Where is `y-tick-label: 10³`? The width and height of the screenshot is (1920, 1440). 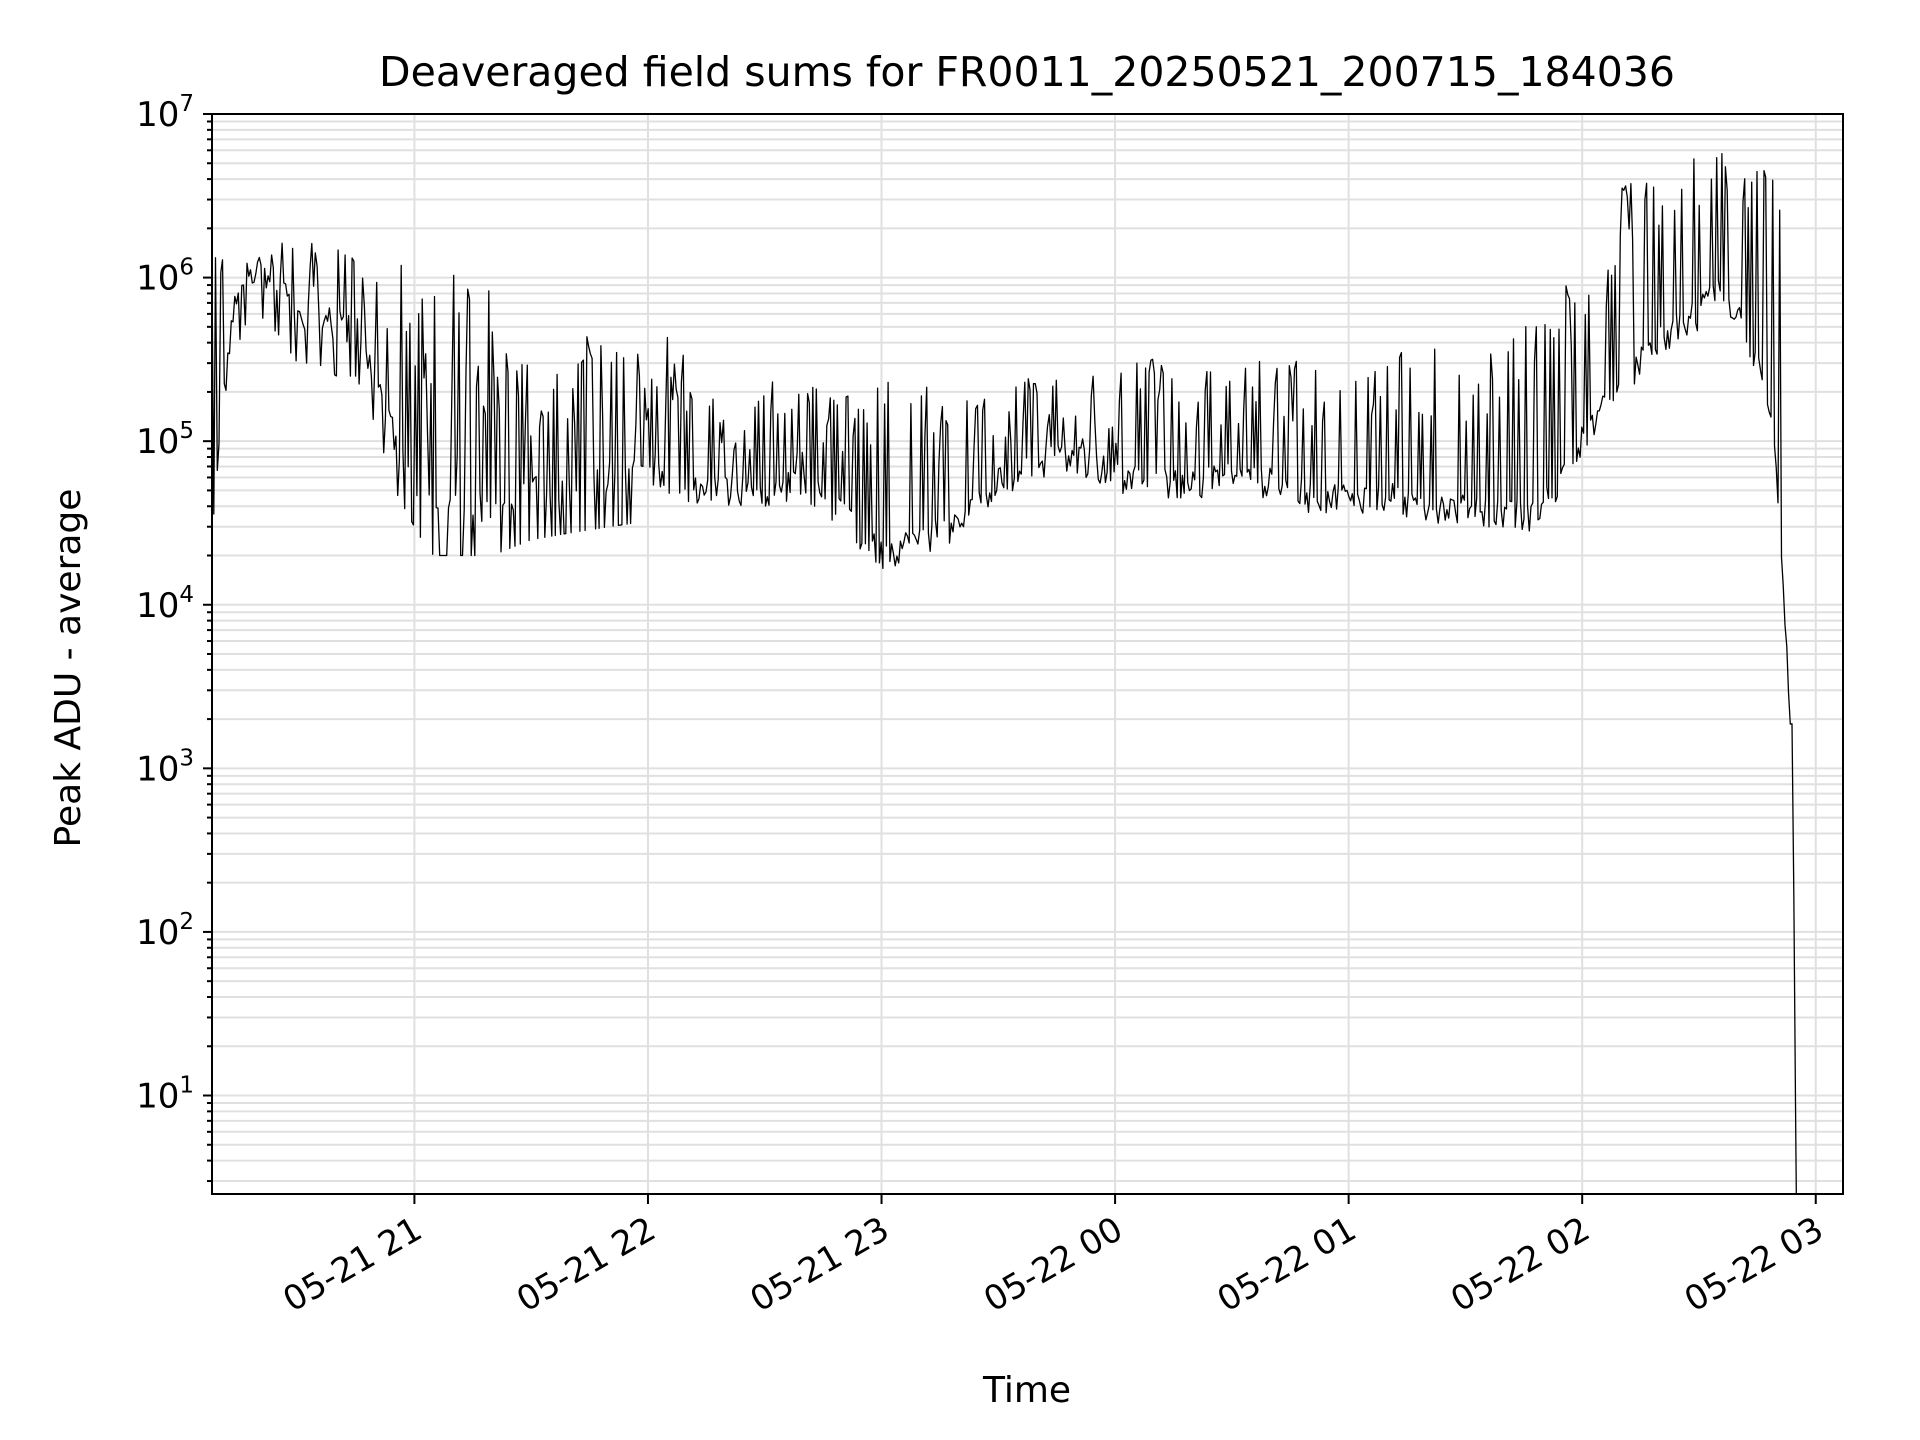
y-tick-label: 10³ is located at coordinates (165, 767).